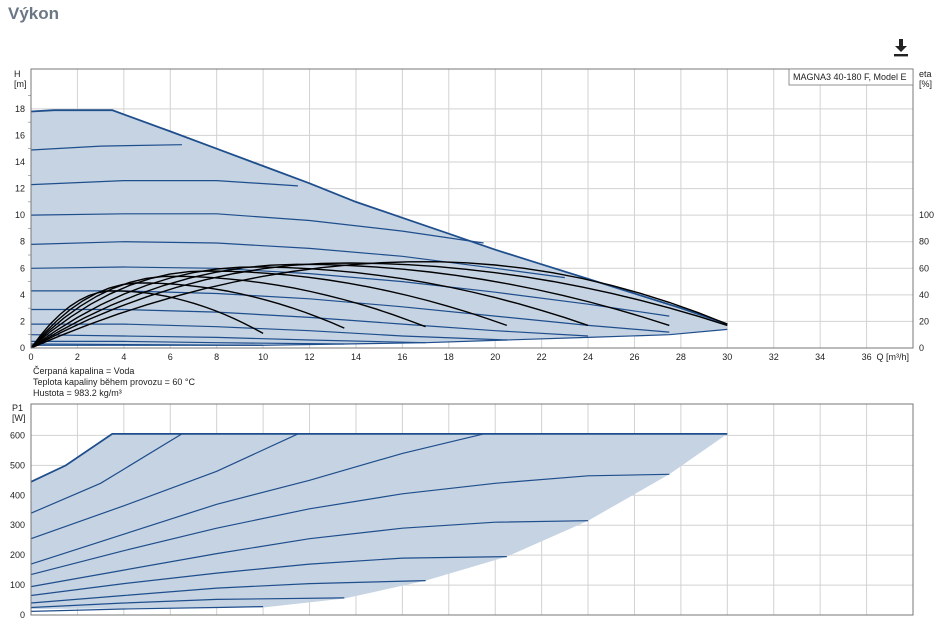  I want to click on x-tick-label: 16, so click(402, 357).